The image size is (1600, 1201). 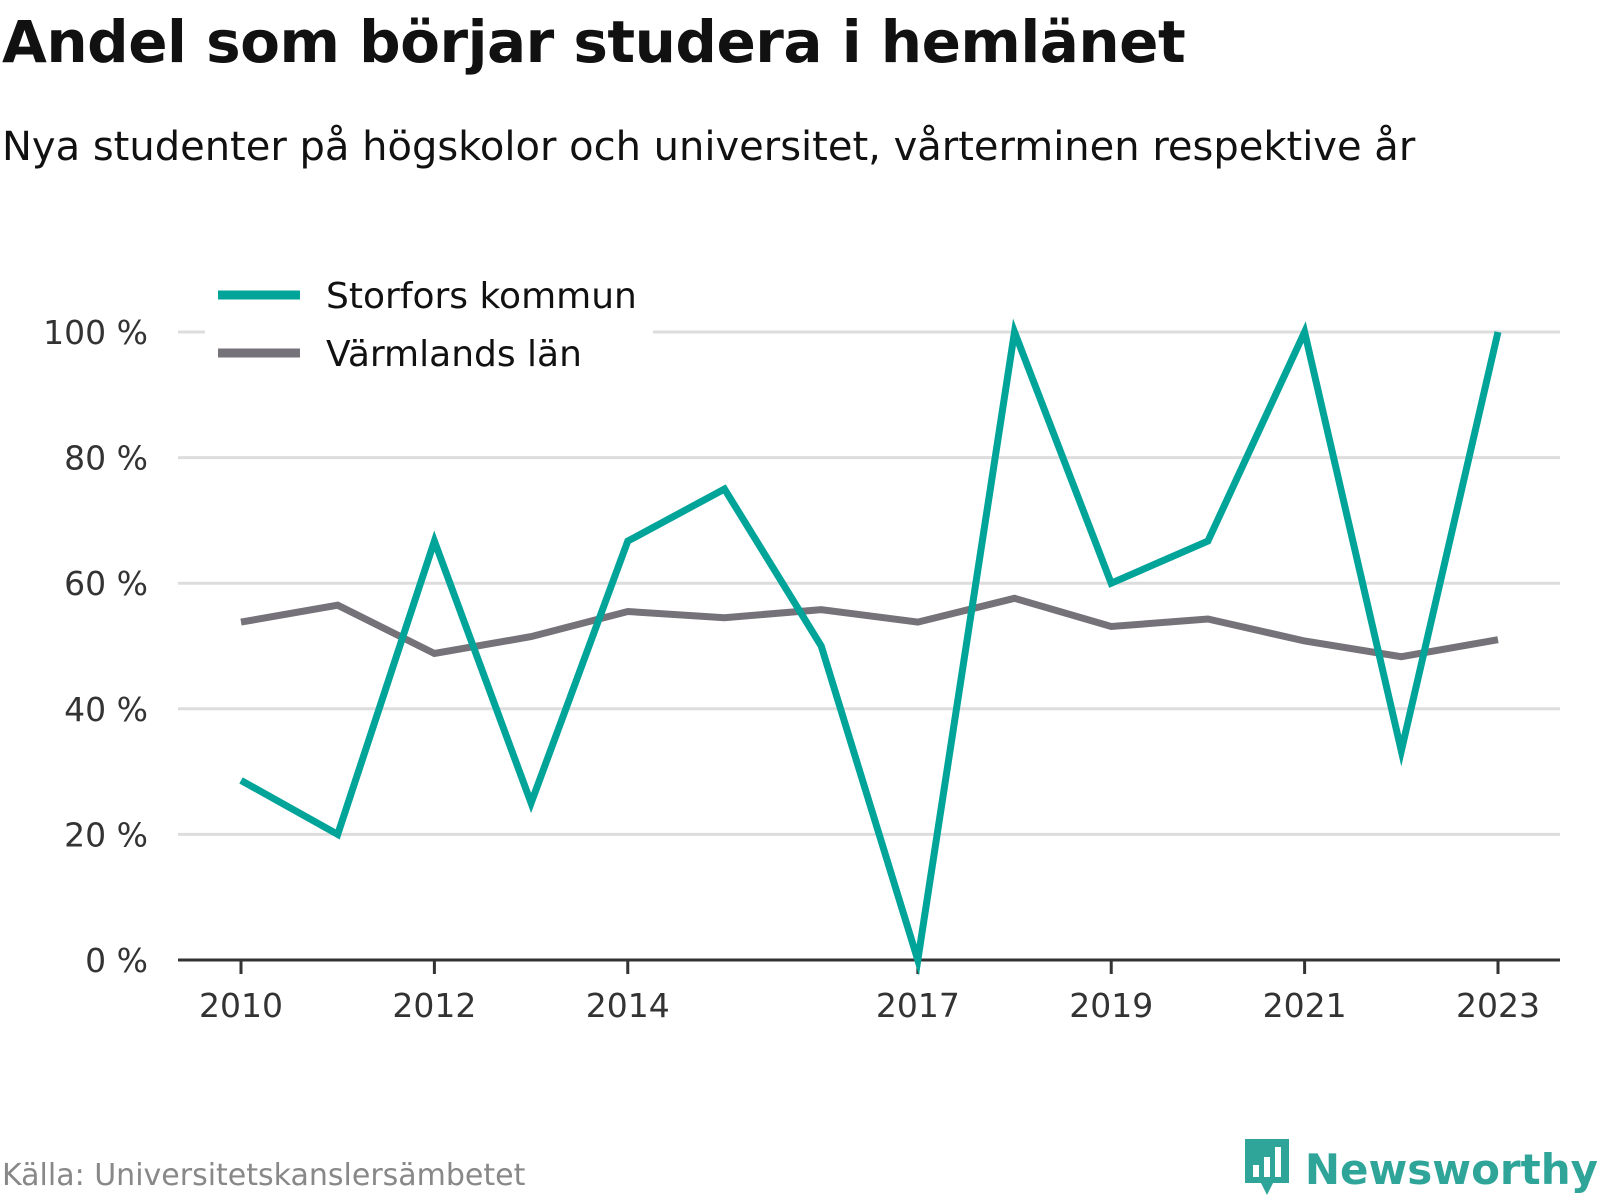 What do you see at coordinates (106, 458) in the screenshot?
I see `y-tick-label: 80 %` at bounding box center [106, 458].